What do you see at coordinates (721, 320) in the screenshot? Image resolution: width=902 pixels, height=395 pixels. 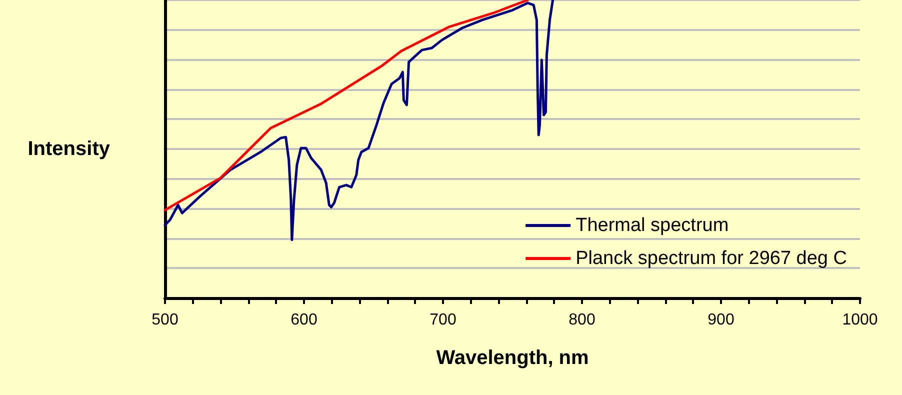 I see `x-tick-label: 900` at bounding box center [721, 320].